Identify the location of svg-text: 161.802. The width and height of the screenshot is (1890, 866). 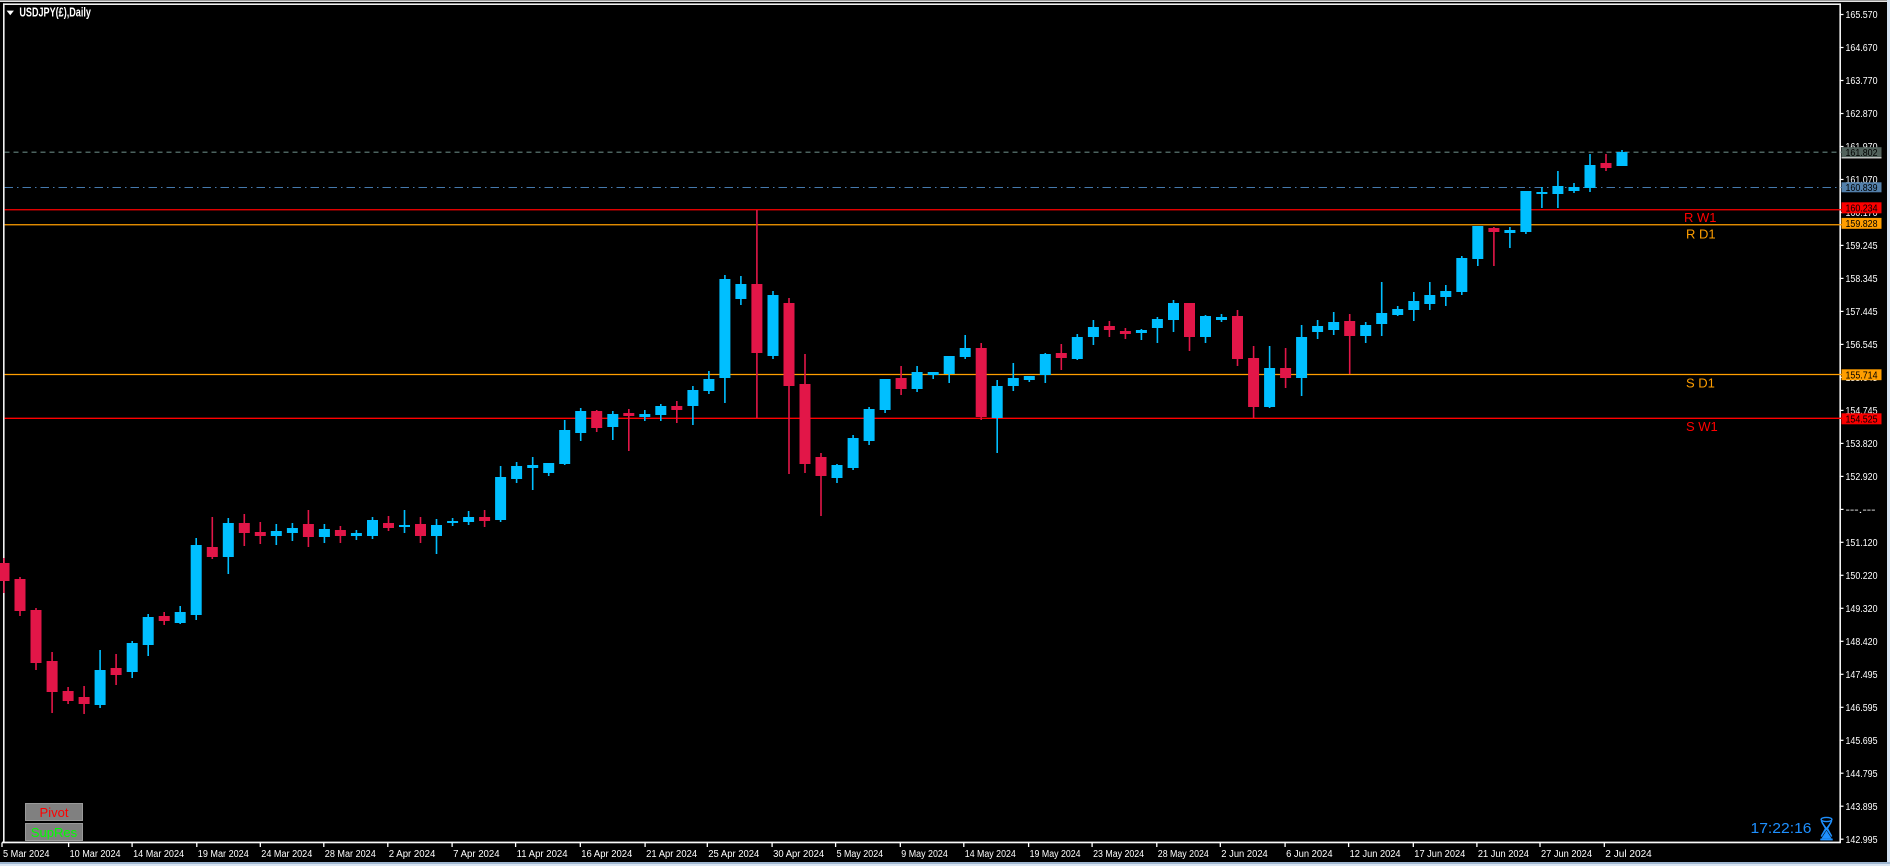
(1862, 153).